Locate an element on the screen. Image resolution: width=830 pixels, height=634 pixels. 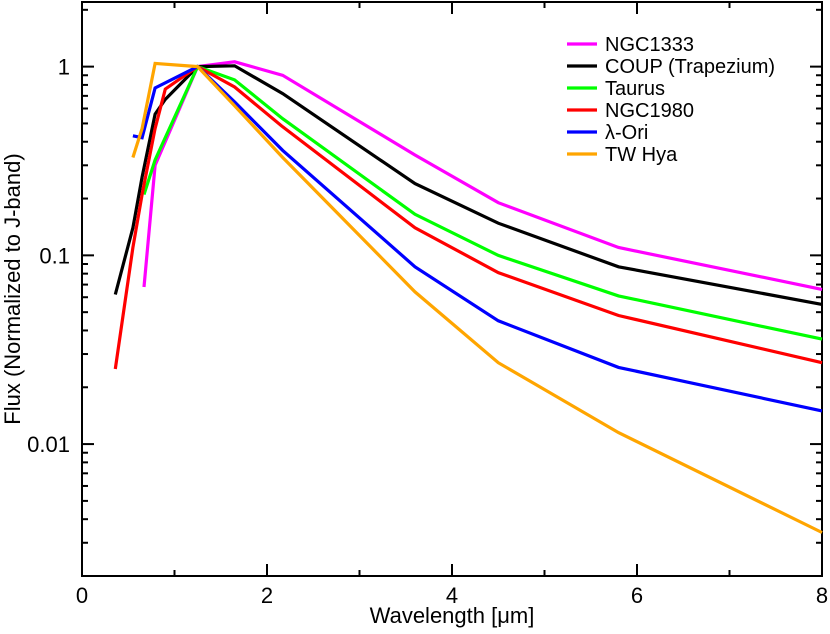
legend-label: TW Hya is located at coordinates (641, 155).